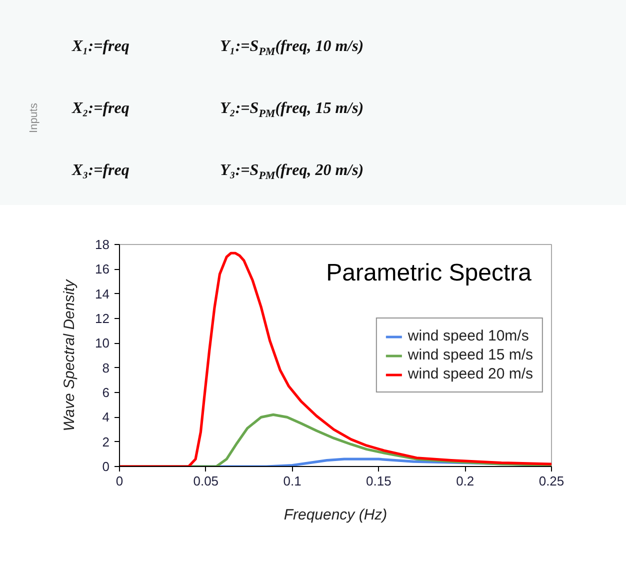 This screenshot has height=561, width=626. Describe the element at coordinates (468, 336) in the screenshot. I see `legend-label: wind speed 10m/s` at that location.